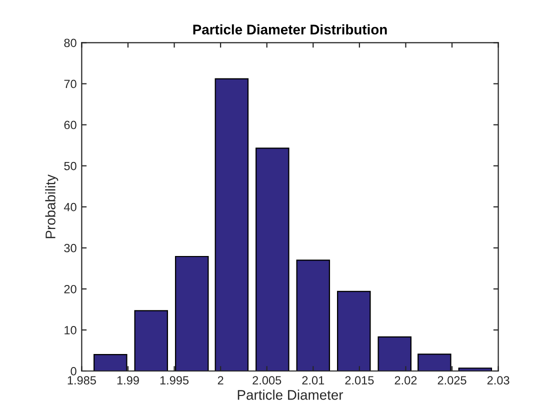  What do you see at coordinates (291, 395) in the screenshot?
I see `x-axis-title: Particle Diameter` at bounding box center [291, 395].